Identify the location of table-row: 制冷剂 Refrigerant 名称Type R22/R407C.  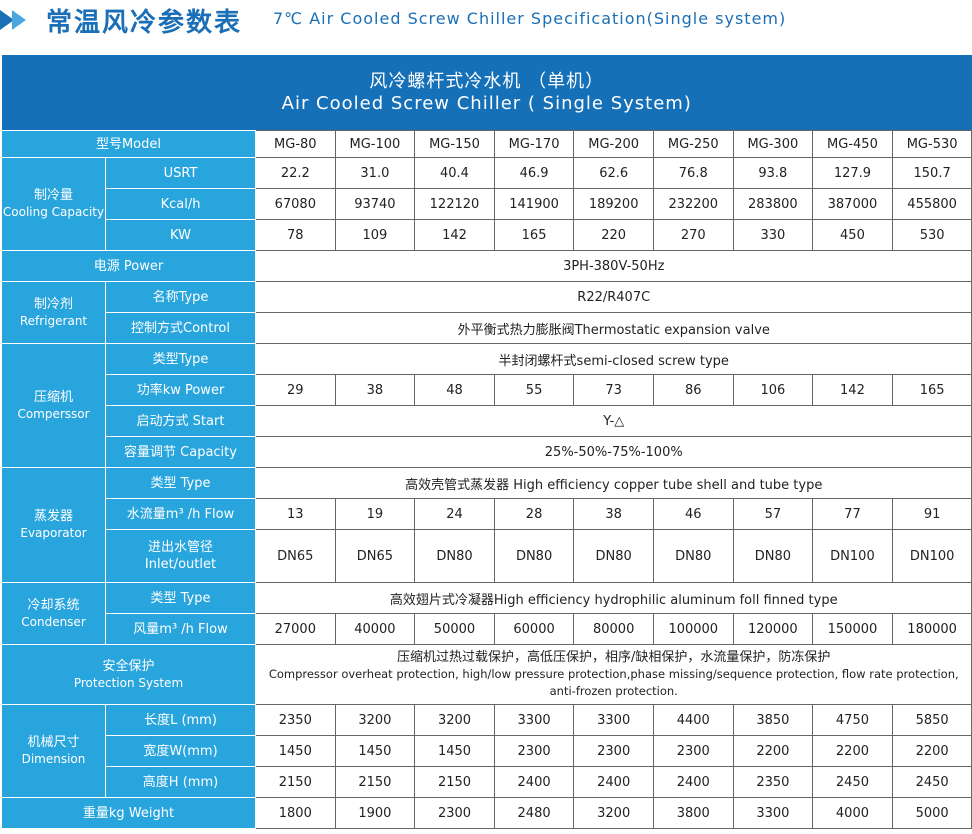
(486, 312).